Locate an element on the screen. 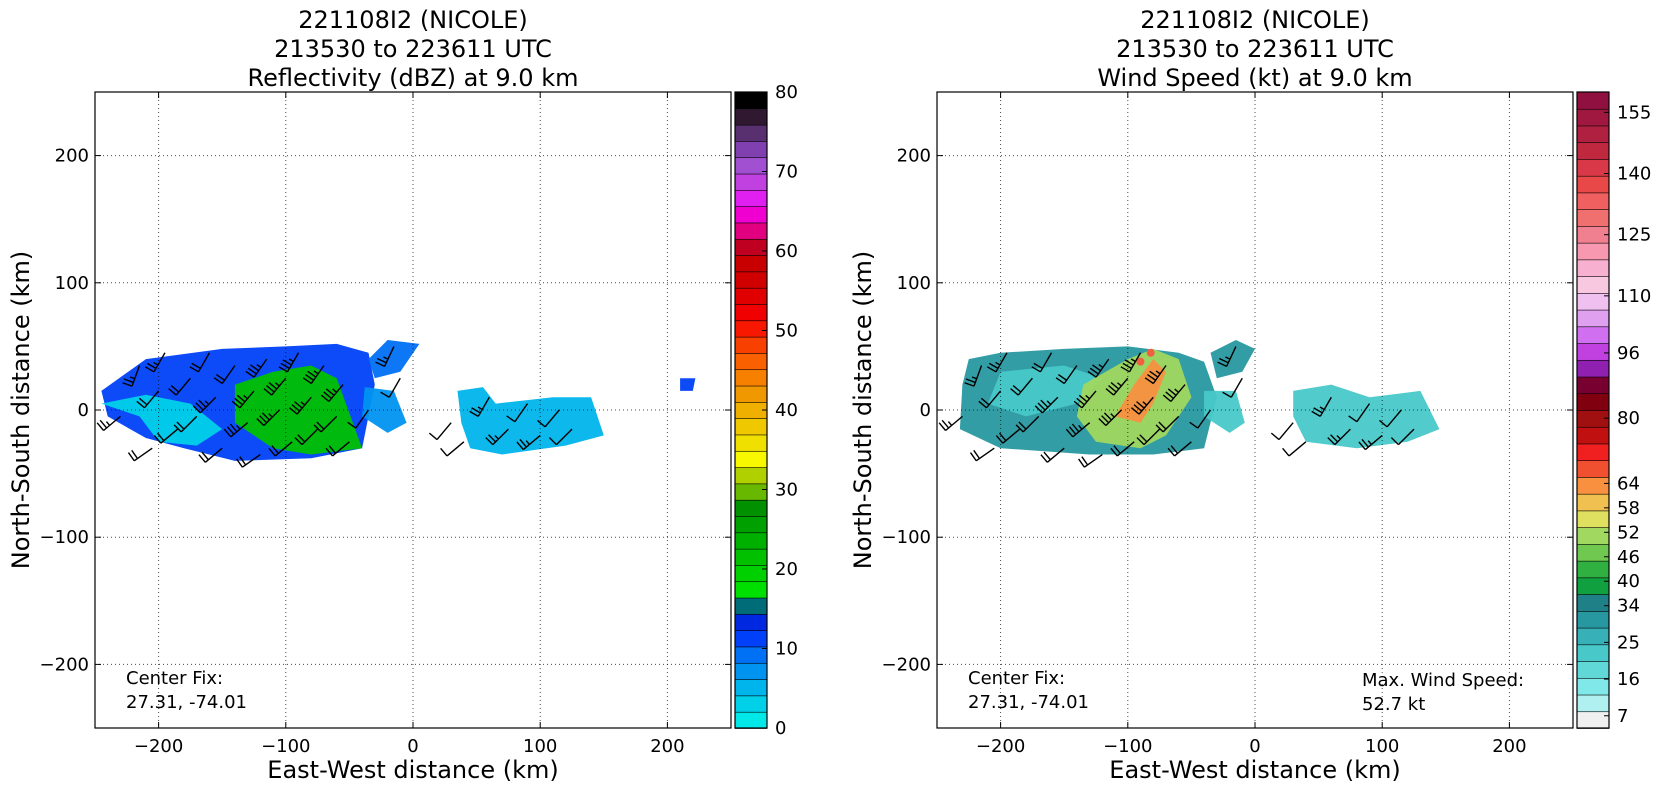  colorbar-frame is located at coordinates (1593, 410).